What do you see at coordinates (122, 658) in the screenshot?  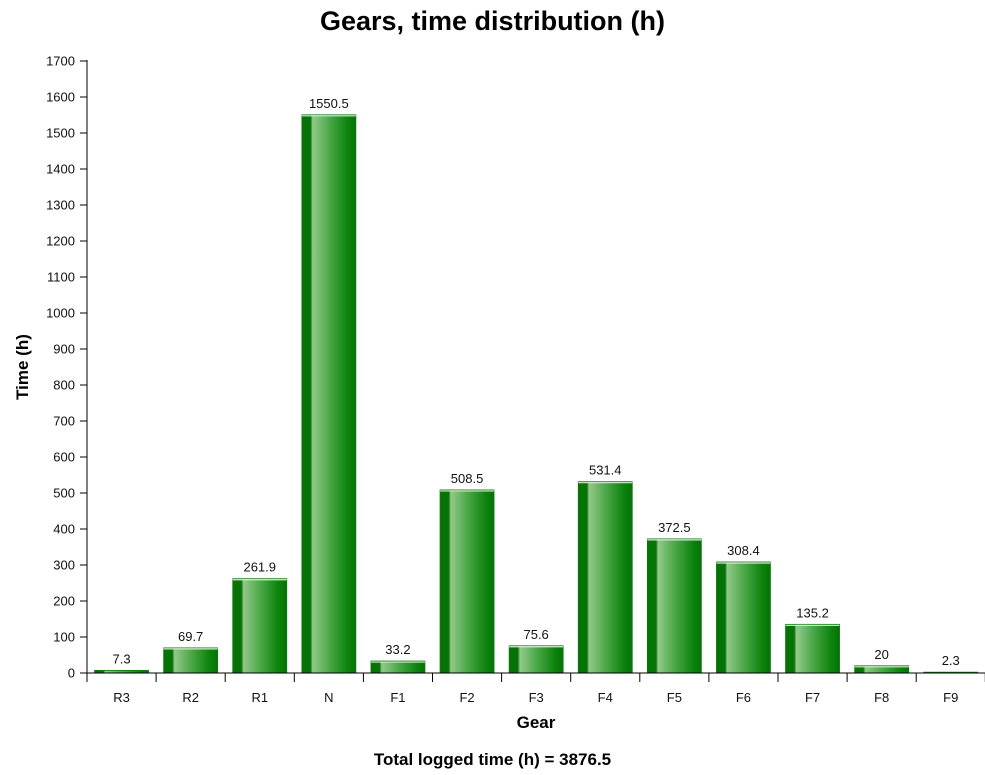 I see `data-label: 7.3` at bounding box center [122, 658].